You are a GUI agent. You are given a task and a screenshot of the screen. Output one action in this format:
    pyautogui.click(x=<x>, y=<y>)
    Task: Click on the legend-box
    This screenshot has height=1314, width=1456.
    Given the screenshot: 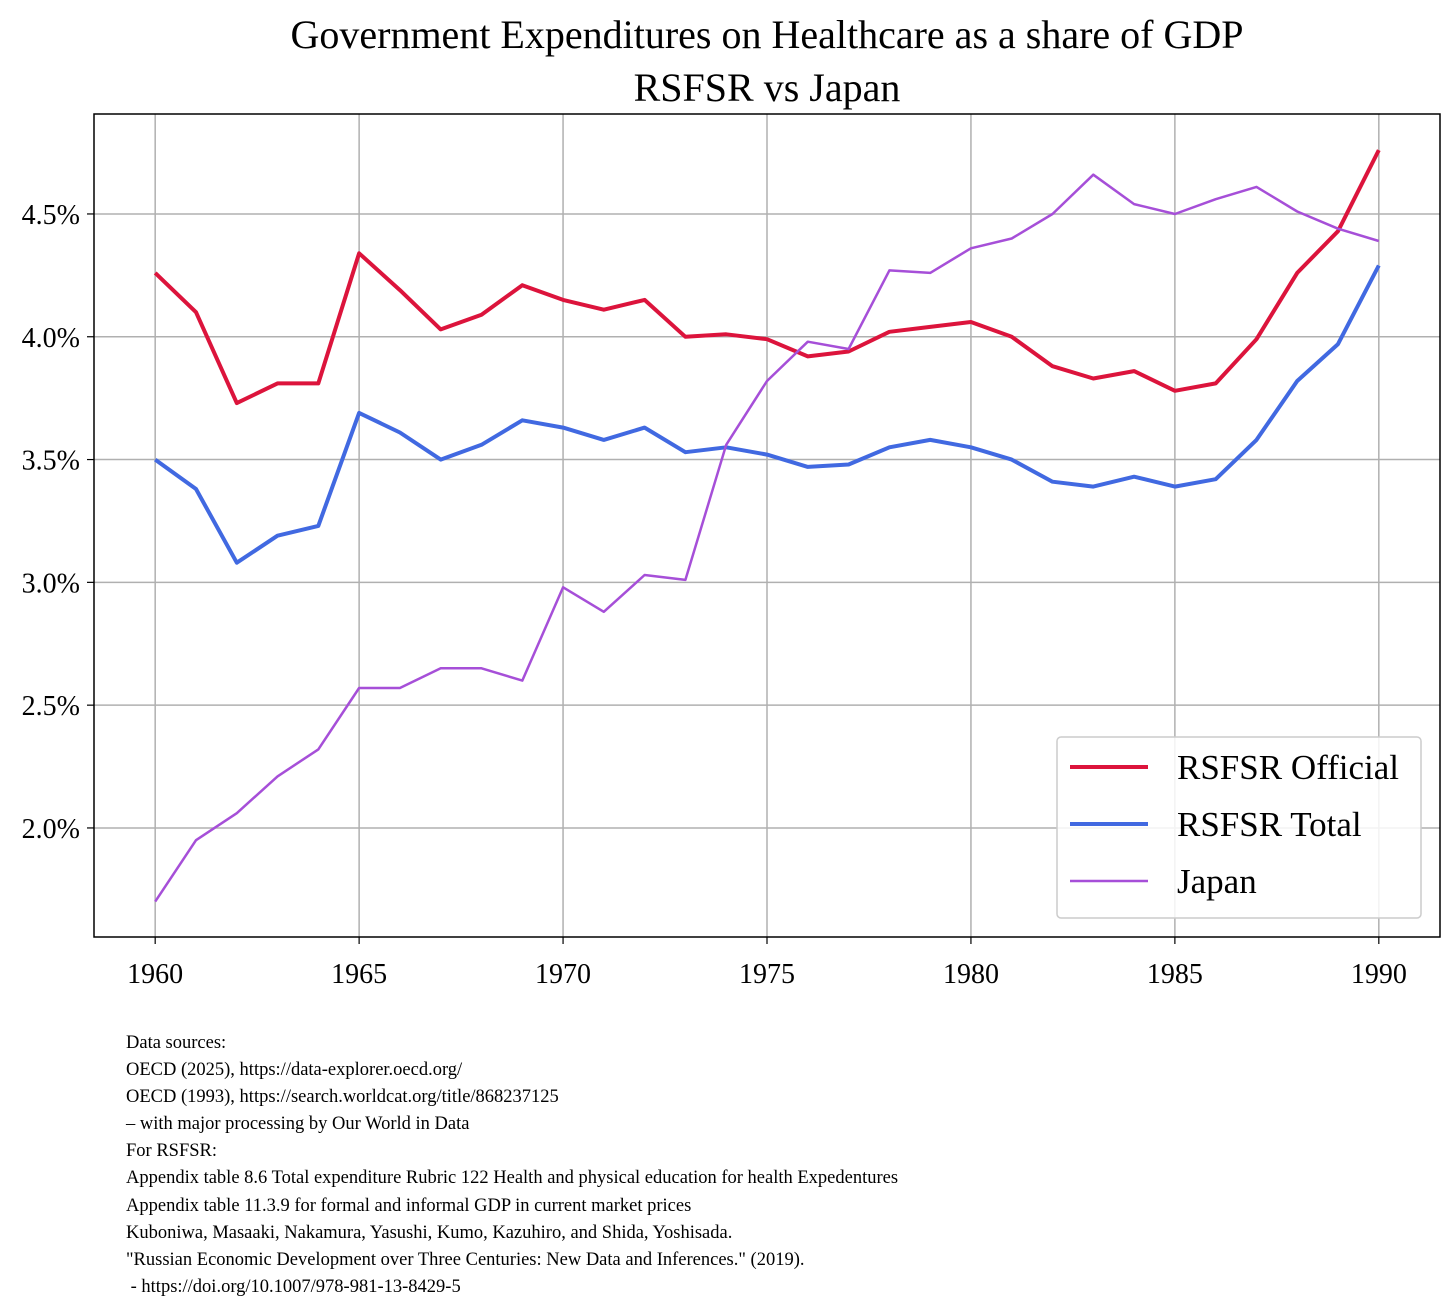 What is the action you would take?
    pyautogui.click(x=1239, y=827)
    